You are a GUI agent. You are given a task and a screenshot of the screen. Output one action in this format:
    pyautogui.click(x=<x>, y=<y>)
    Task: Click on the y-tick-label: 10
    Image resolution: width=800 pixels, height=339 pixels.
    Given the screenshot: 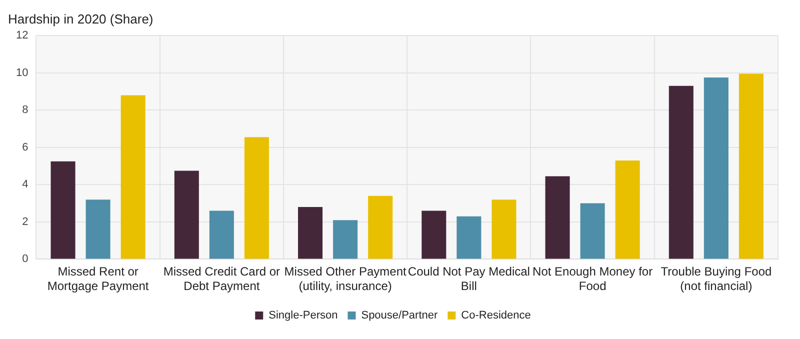 What is the action you would take?
    pyautogui.click(x=22, y=72)
    